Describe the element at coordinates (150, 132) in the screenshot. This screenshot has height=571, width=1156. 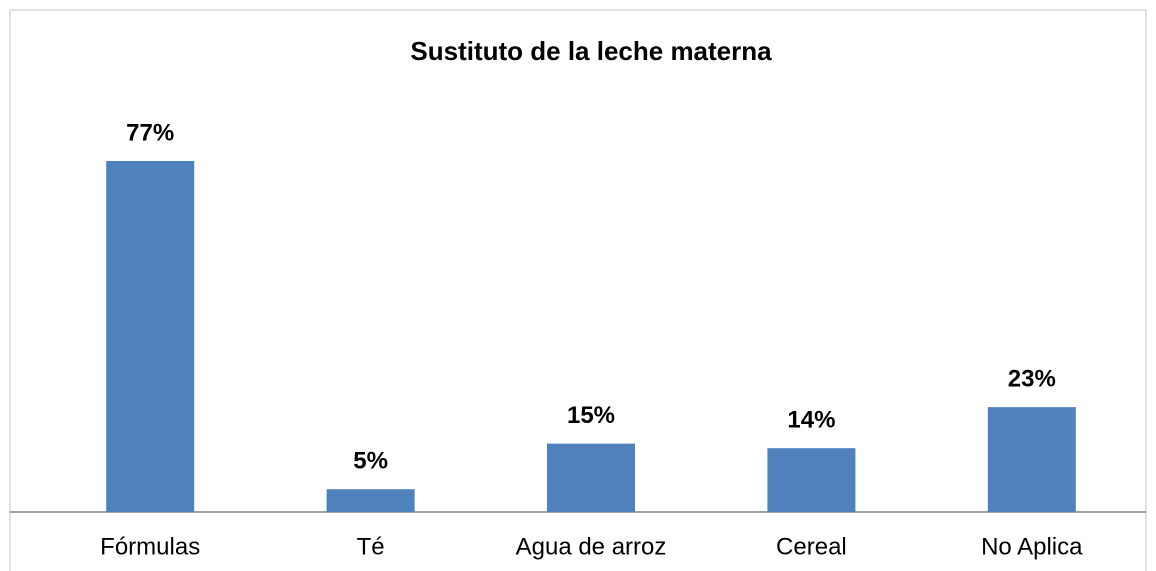
I see `data-label: 77%` at that location.